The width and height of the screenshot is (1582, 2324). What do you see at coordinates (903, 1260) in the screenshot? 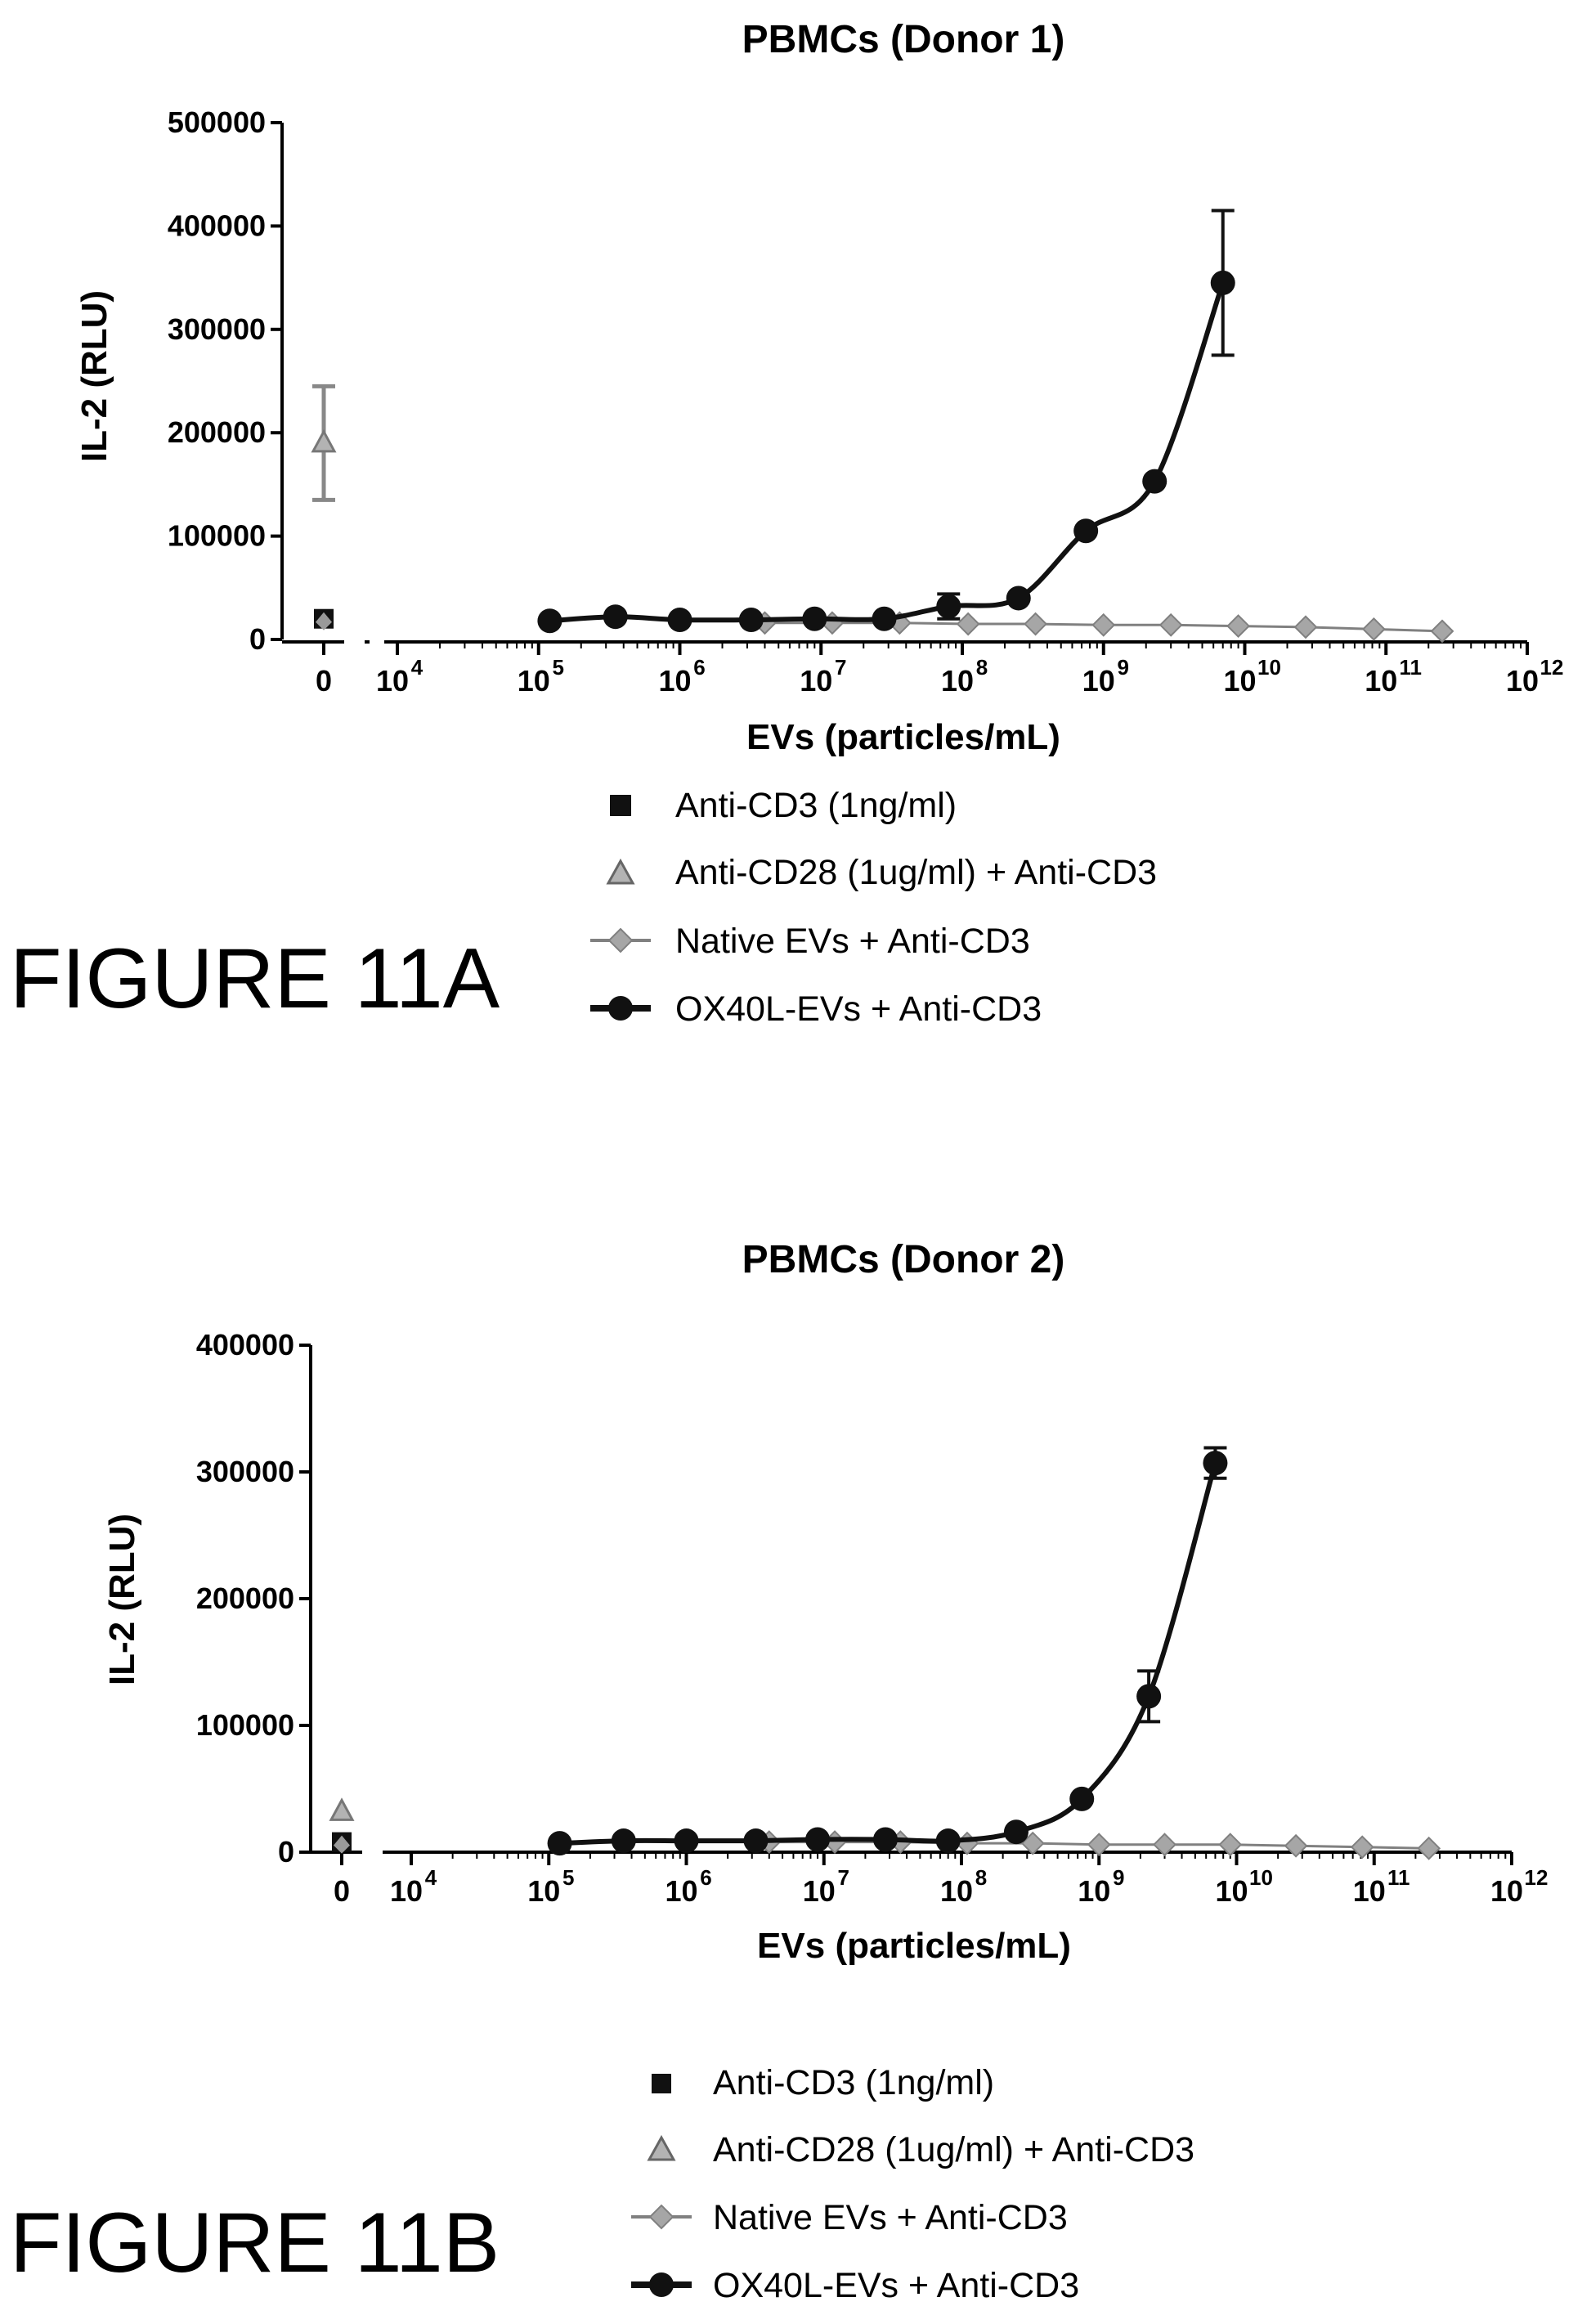
I see `chart-title: PBMCs (Donor 2)` at bounding box center [903, 1260].